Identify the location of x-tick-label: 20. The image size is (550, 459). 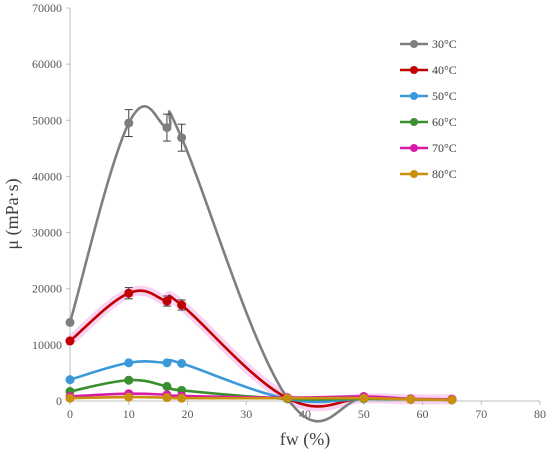
(188, 414).